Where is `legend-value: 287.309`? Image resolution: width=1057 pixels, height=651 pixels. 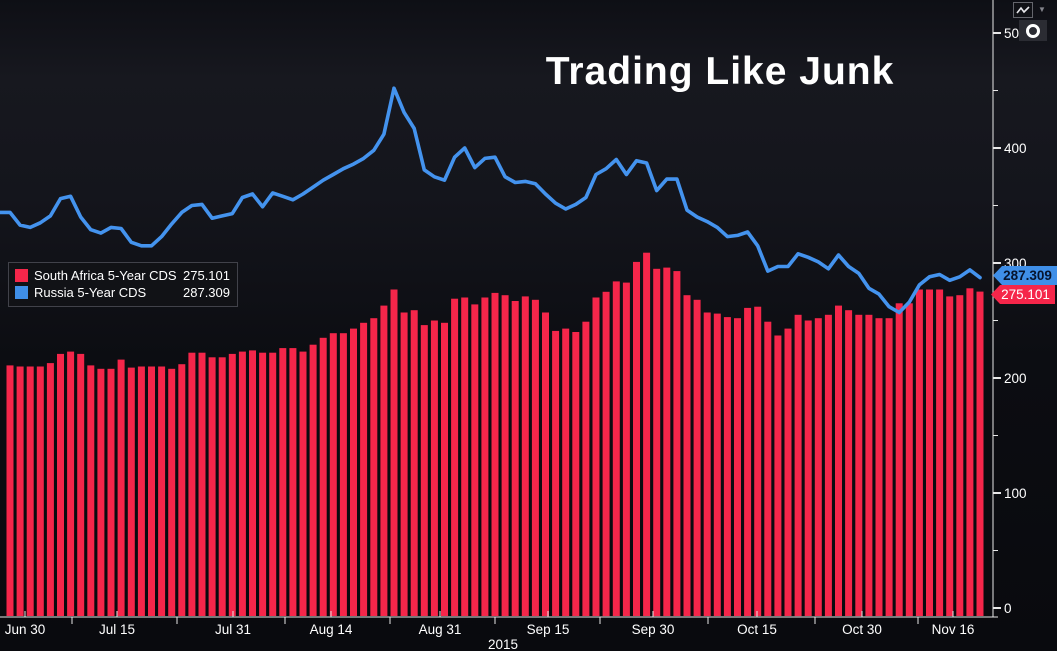 legend-value: 287.309 is located at coordinates (206, 292).